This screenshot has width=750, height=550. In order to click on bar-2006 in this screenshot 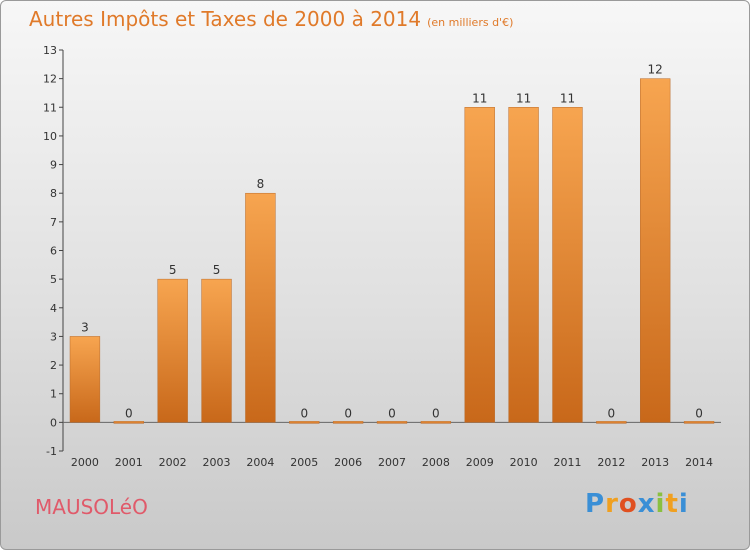, I will do `click(348, 422)`.